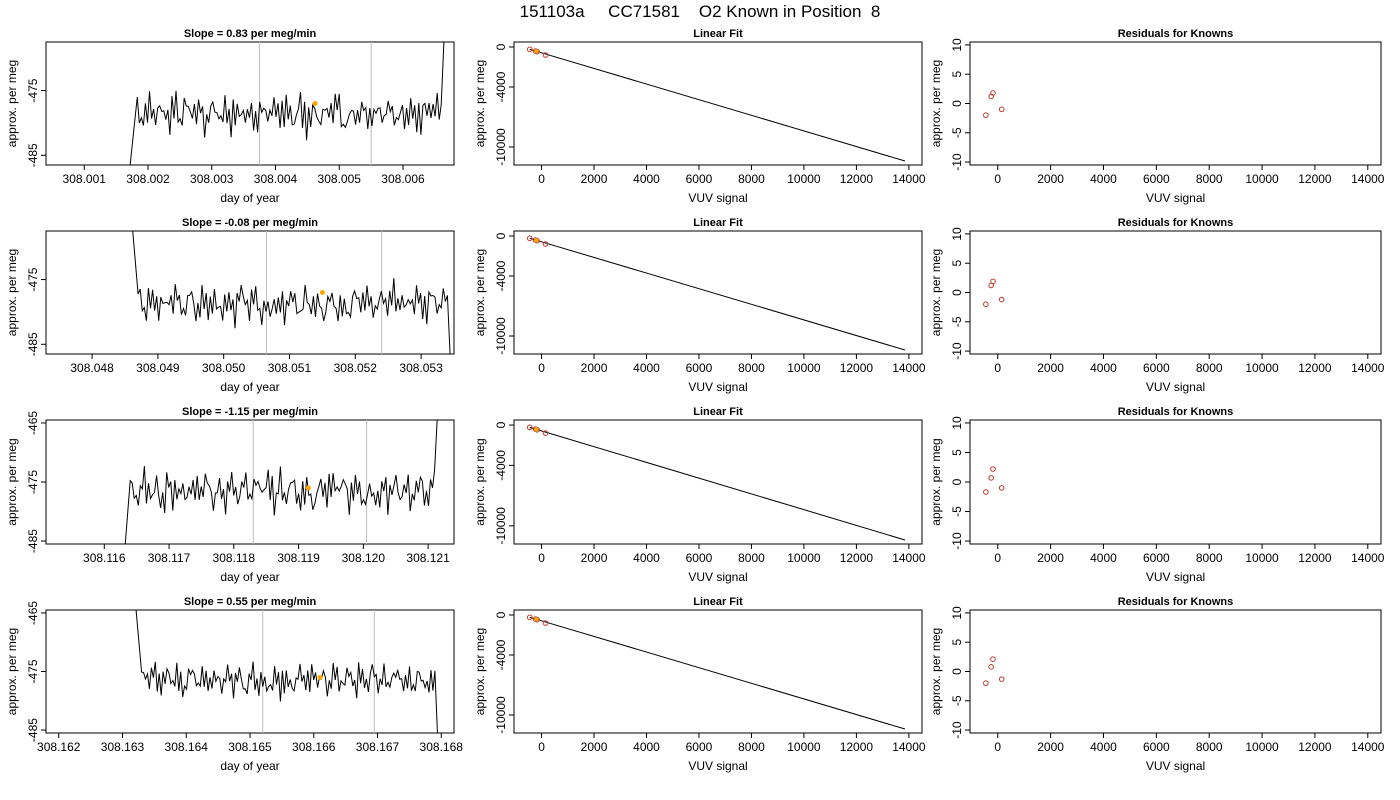 This screenshot has height=800, width=1400. What do you see at coordinates (700, 11) in the screenshot?
I see `page-title: 151103a CC71581 O2 Known in Position 8` at bounding box center [700, 11].